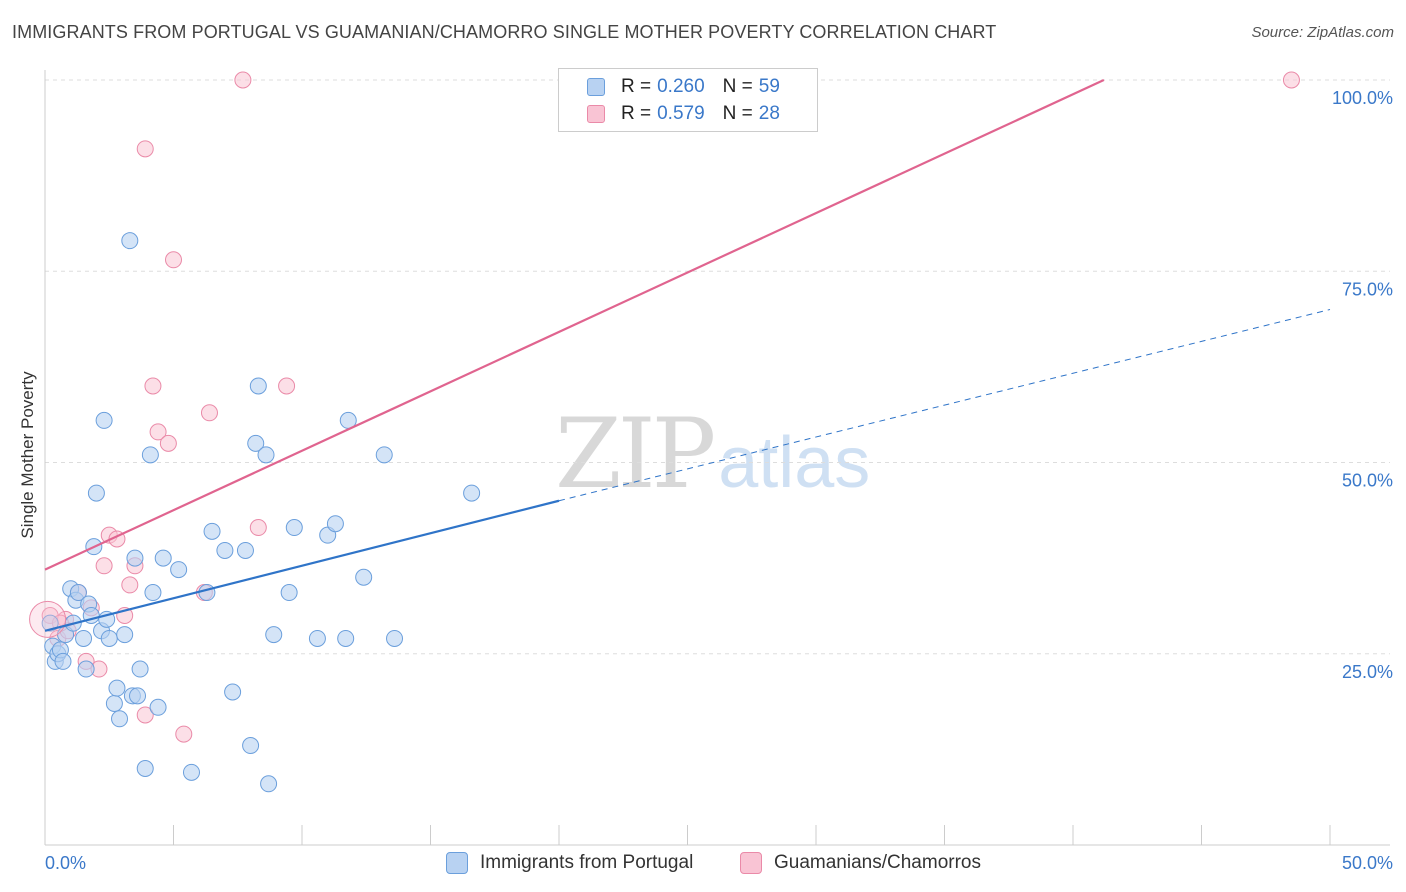 The image size is (1406, 892). I want to click on legend-label-portugal: Immigrants from Portugal, so click(587, 862).